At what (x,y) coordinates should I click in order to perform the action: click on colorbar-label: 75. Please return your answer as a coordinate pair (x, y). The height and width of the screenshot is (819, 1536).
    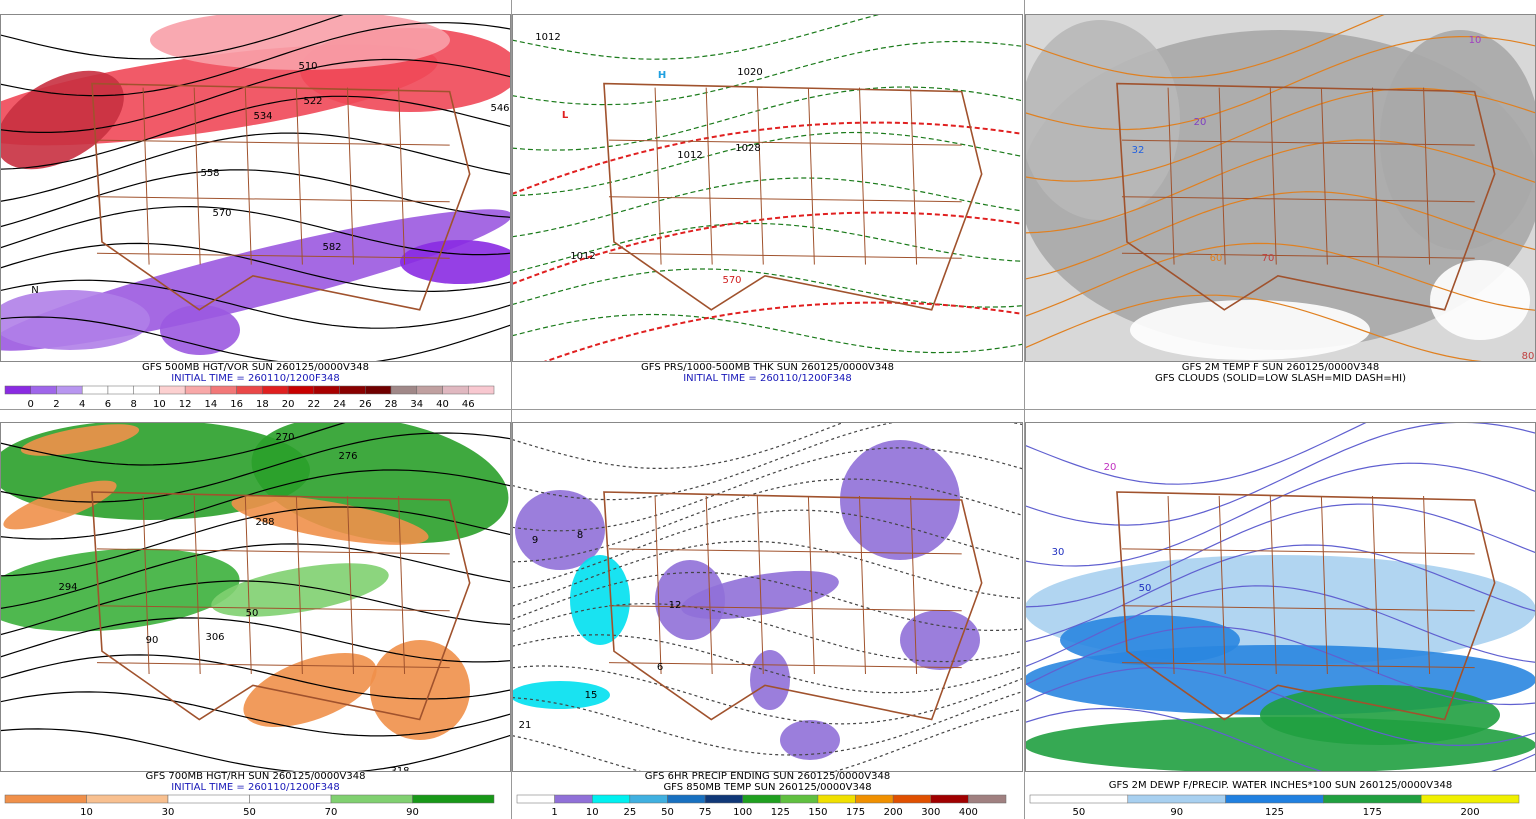
    Looking at the image, I should click on (705, 812).